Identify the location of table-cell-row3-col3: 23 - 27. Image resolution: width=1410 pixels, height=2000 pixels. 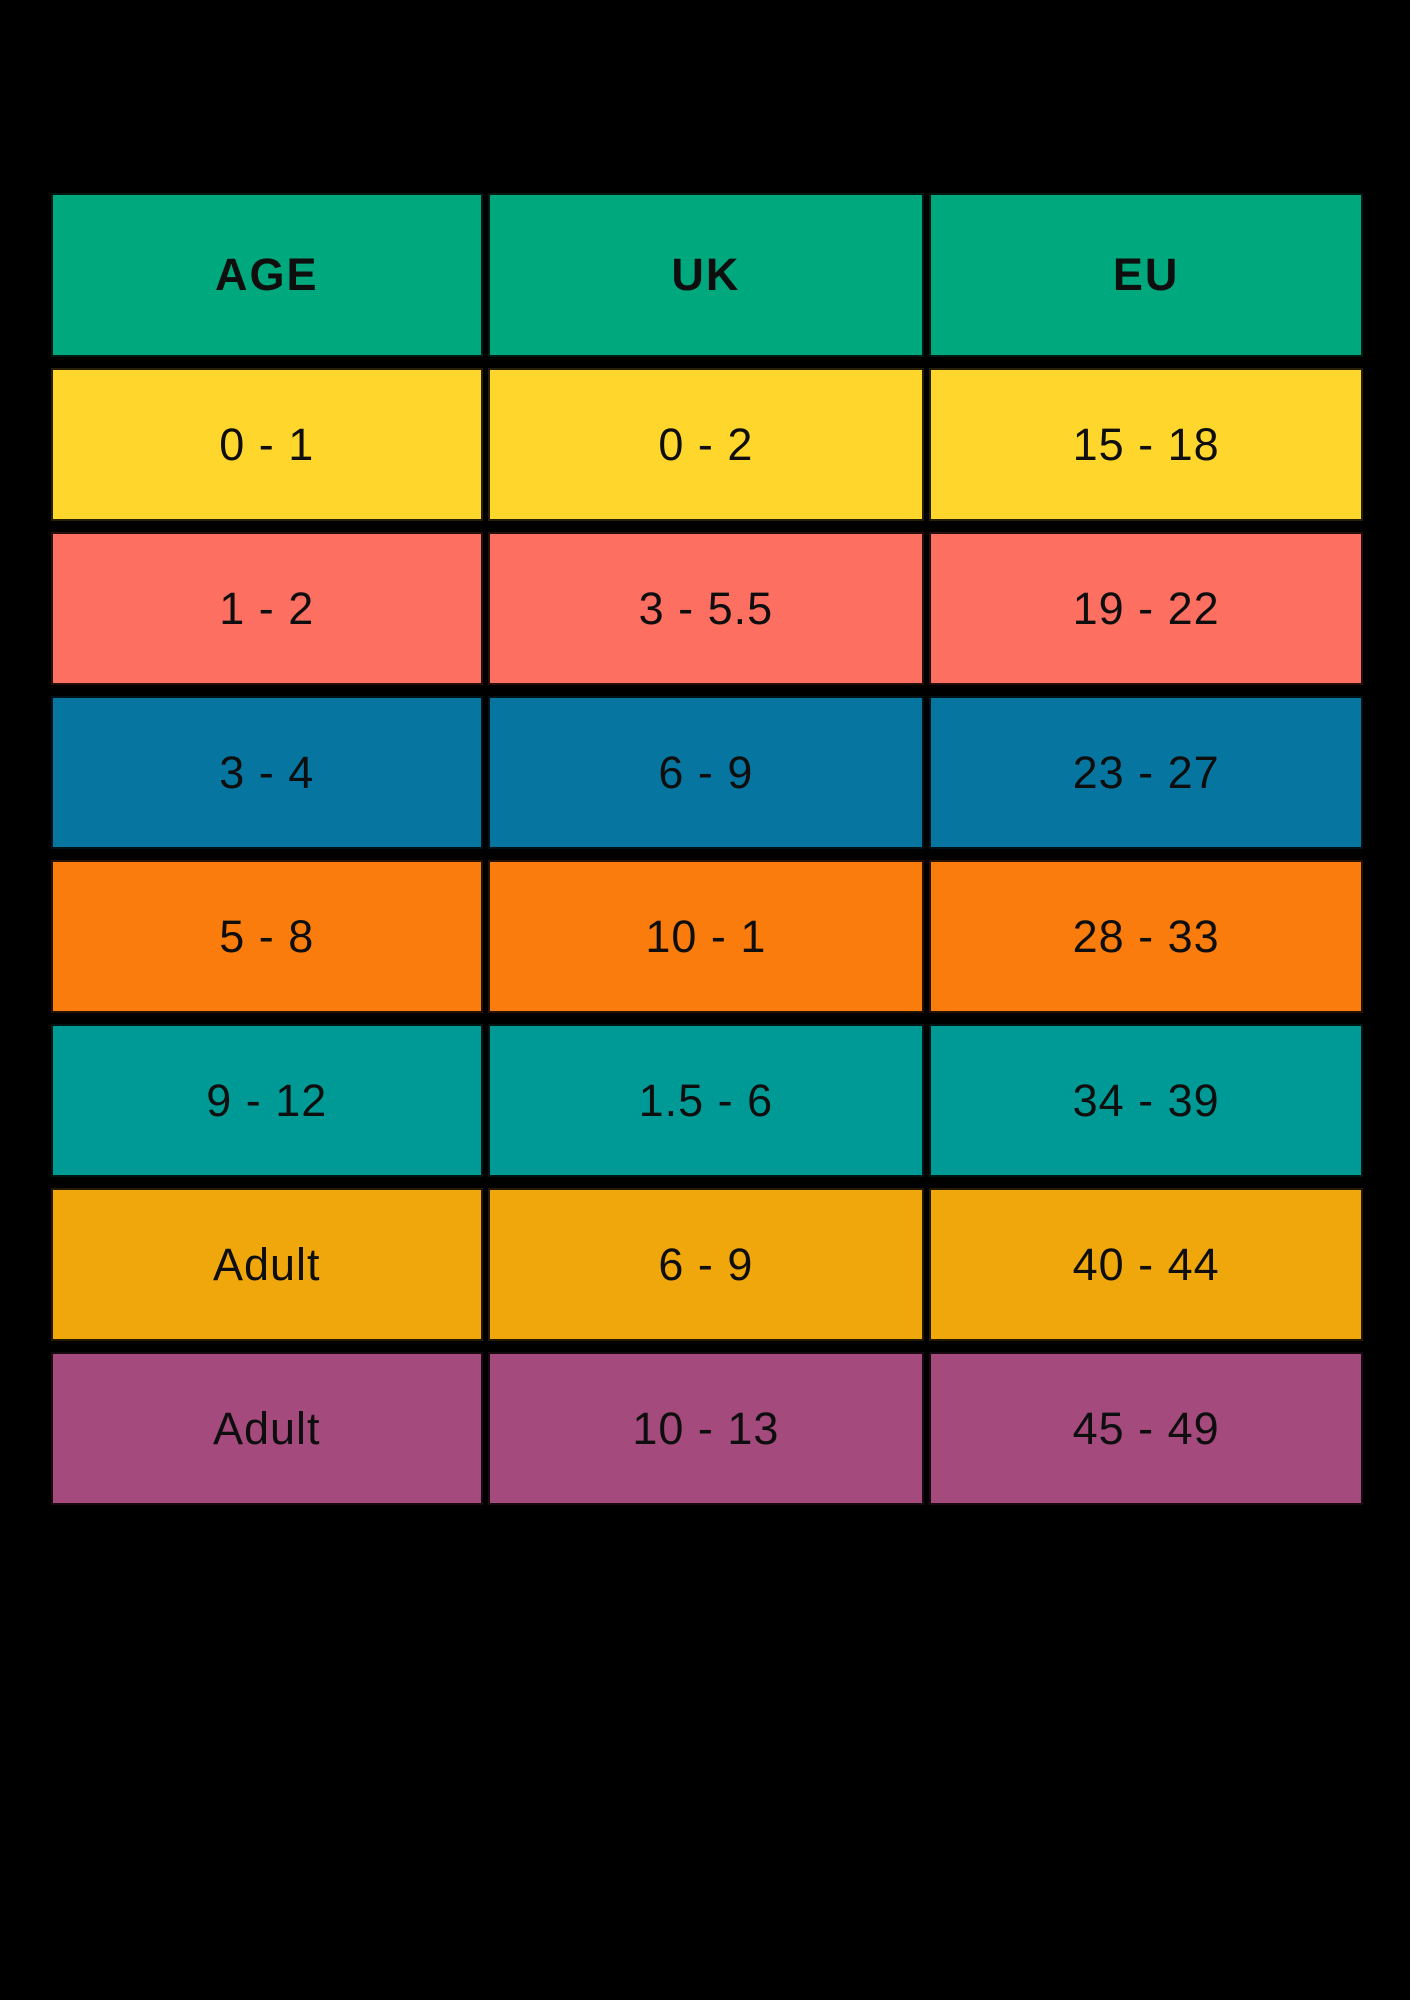
(1146, 772).